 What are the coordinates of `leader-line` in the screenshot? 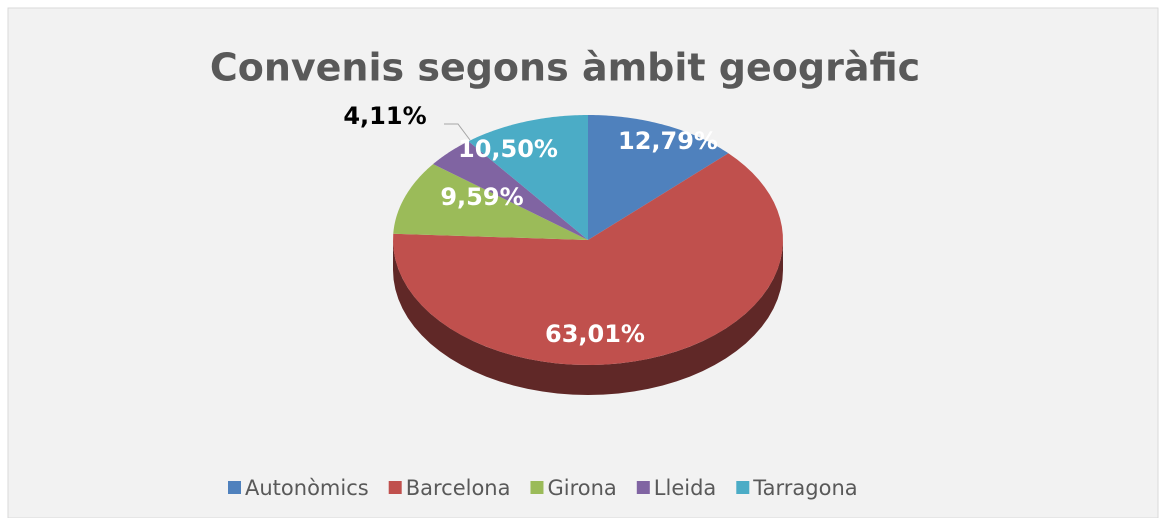 It's located at (457, 132).